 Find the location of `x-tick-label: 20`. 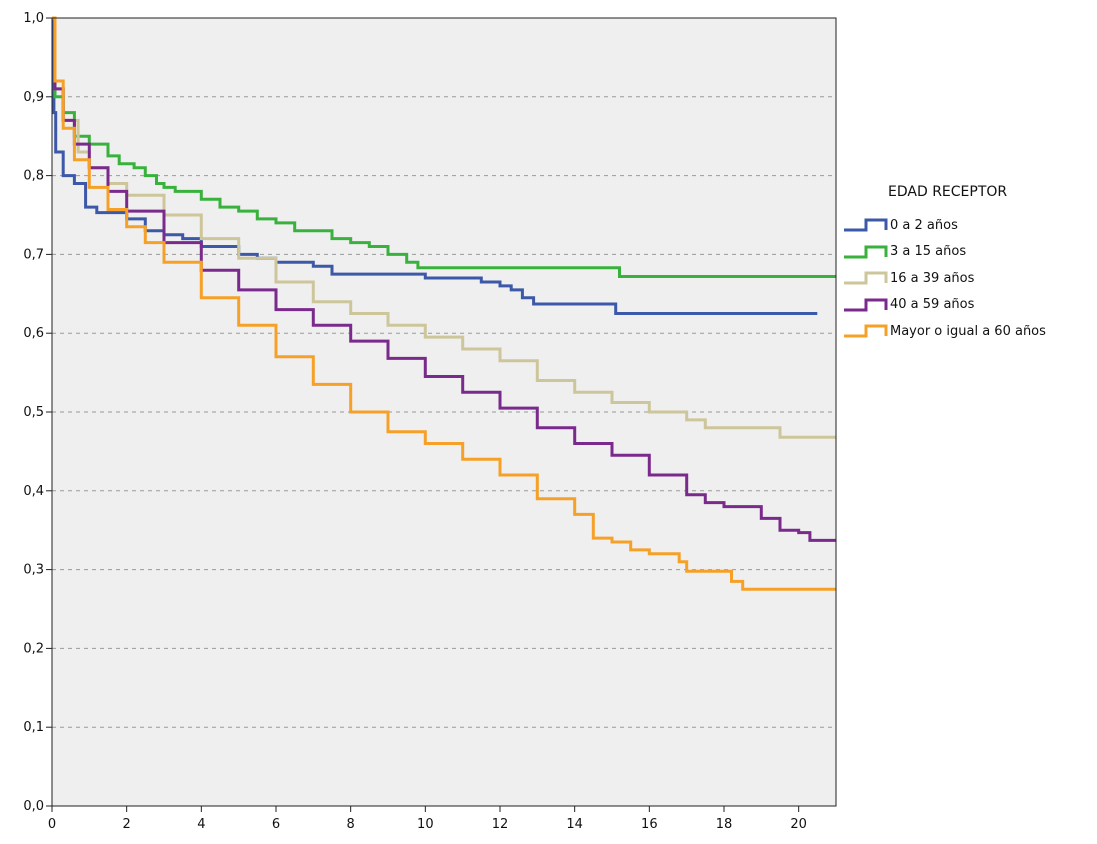

x-tick-label: 20 is located at coordinates (798, 824).